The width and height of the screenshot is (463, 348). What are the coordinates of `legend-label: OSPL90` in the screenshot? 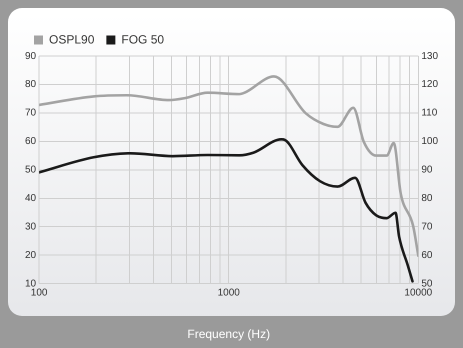 It's located at (72, 39).